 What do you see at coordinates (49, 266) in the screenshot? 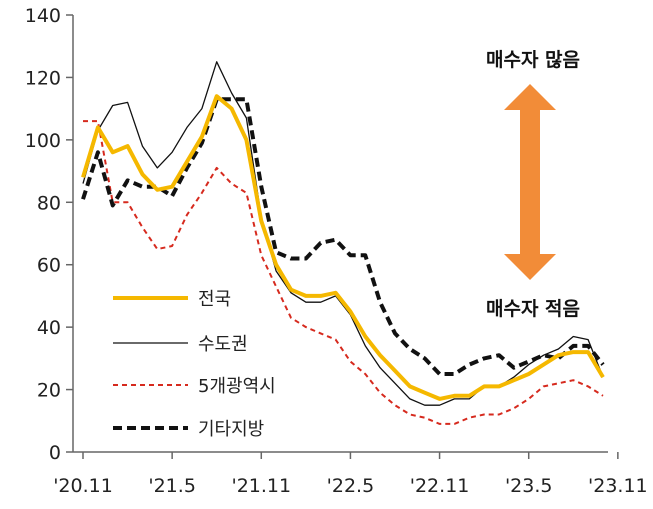
I see `y-tick-label: 60` at bounding box center [49, 266].